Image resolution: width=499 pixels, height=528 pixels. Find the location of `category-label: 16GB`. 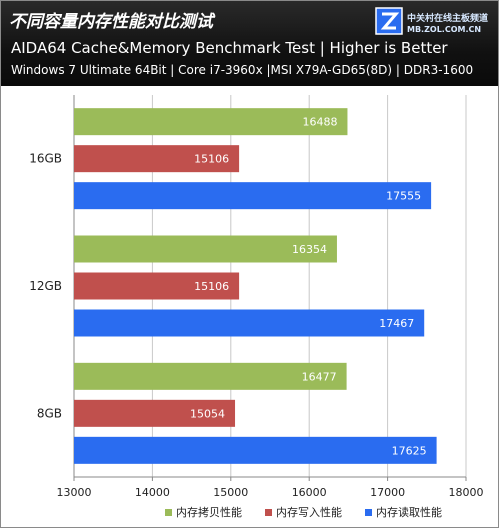

category-label: 16GB is located at coordinates (45, 159).